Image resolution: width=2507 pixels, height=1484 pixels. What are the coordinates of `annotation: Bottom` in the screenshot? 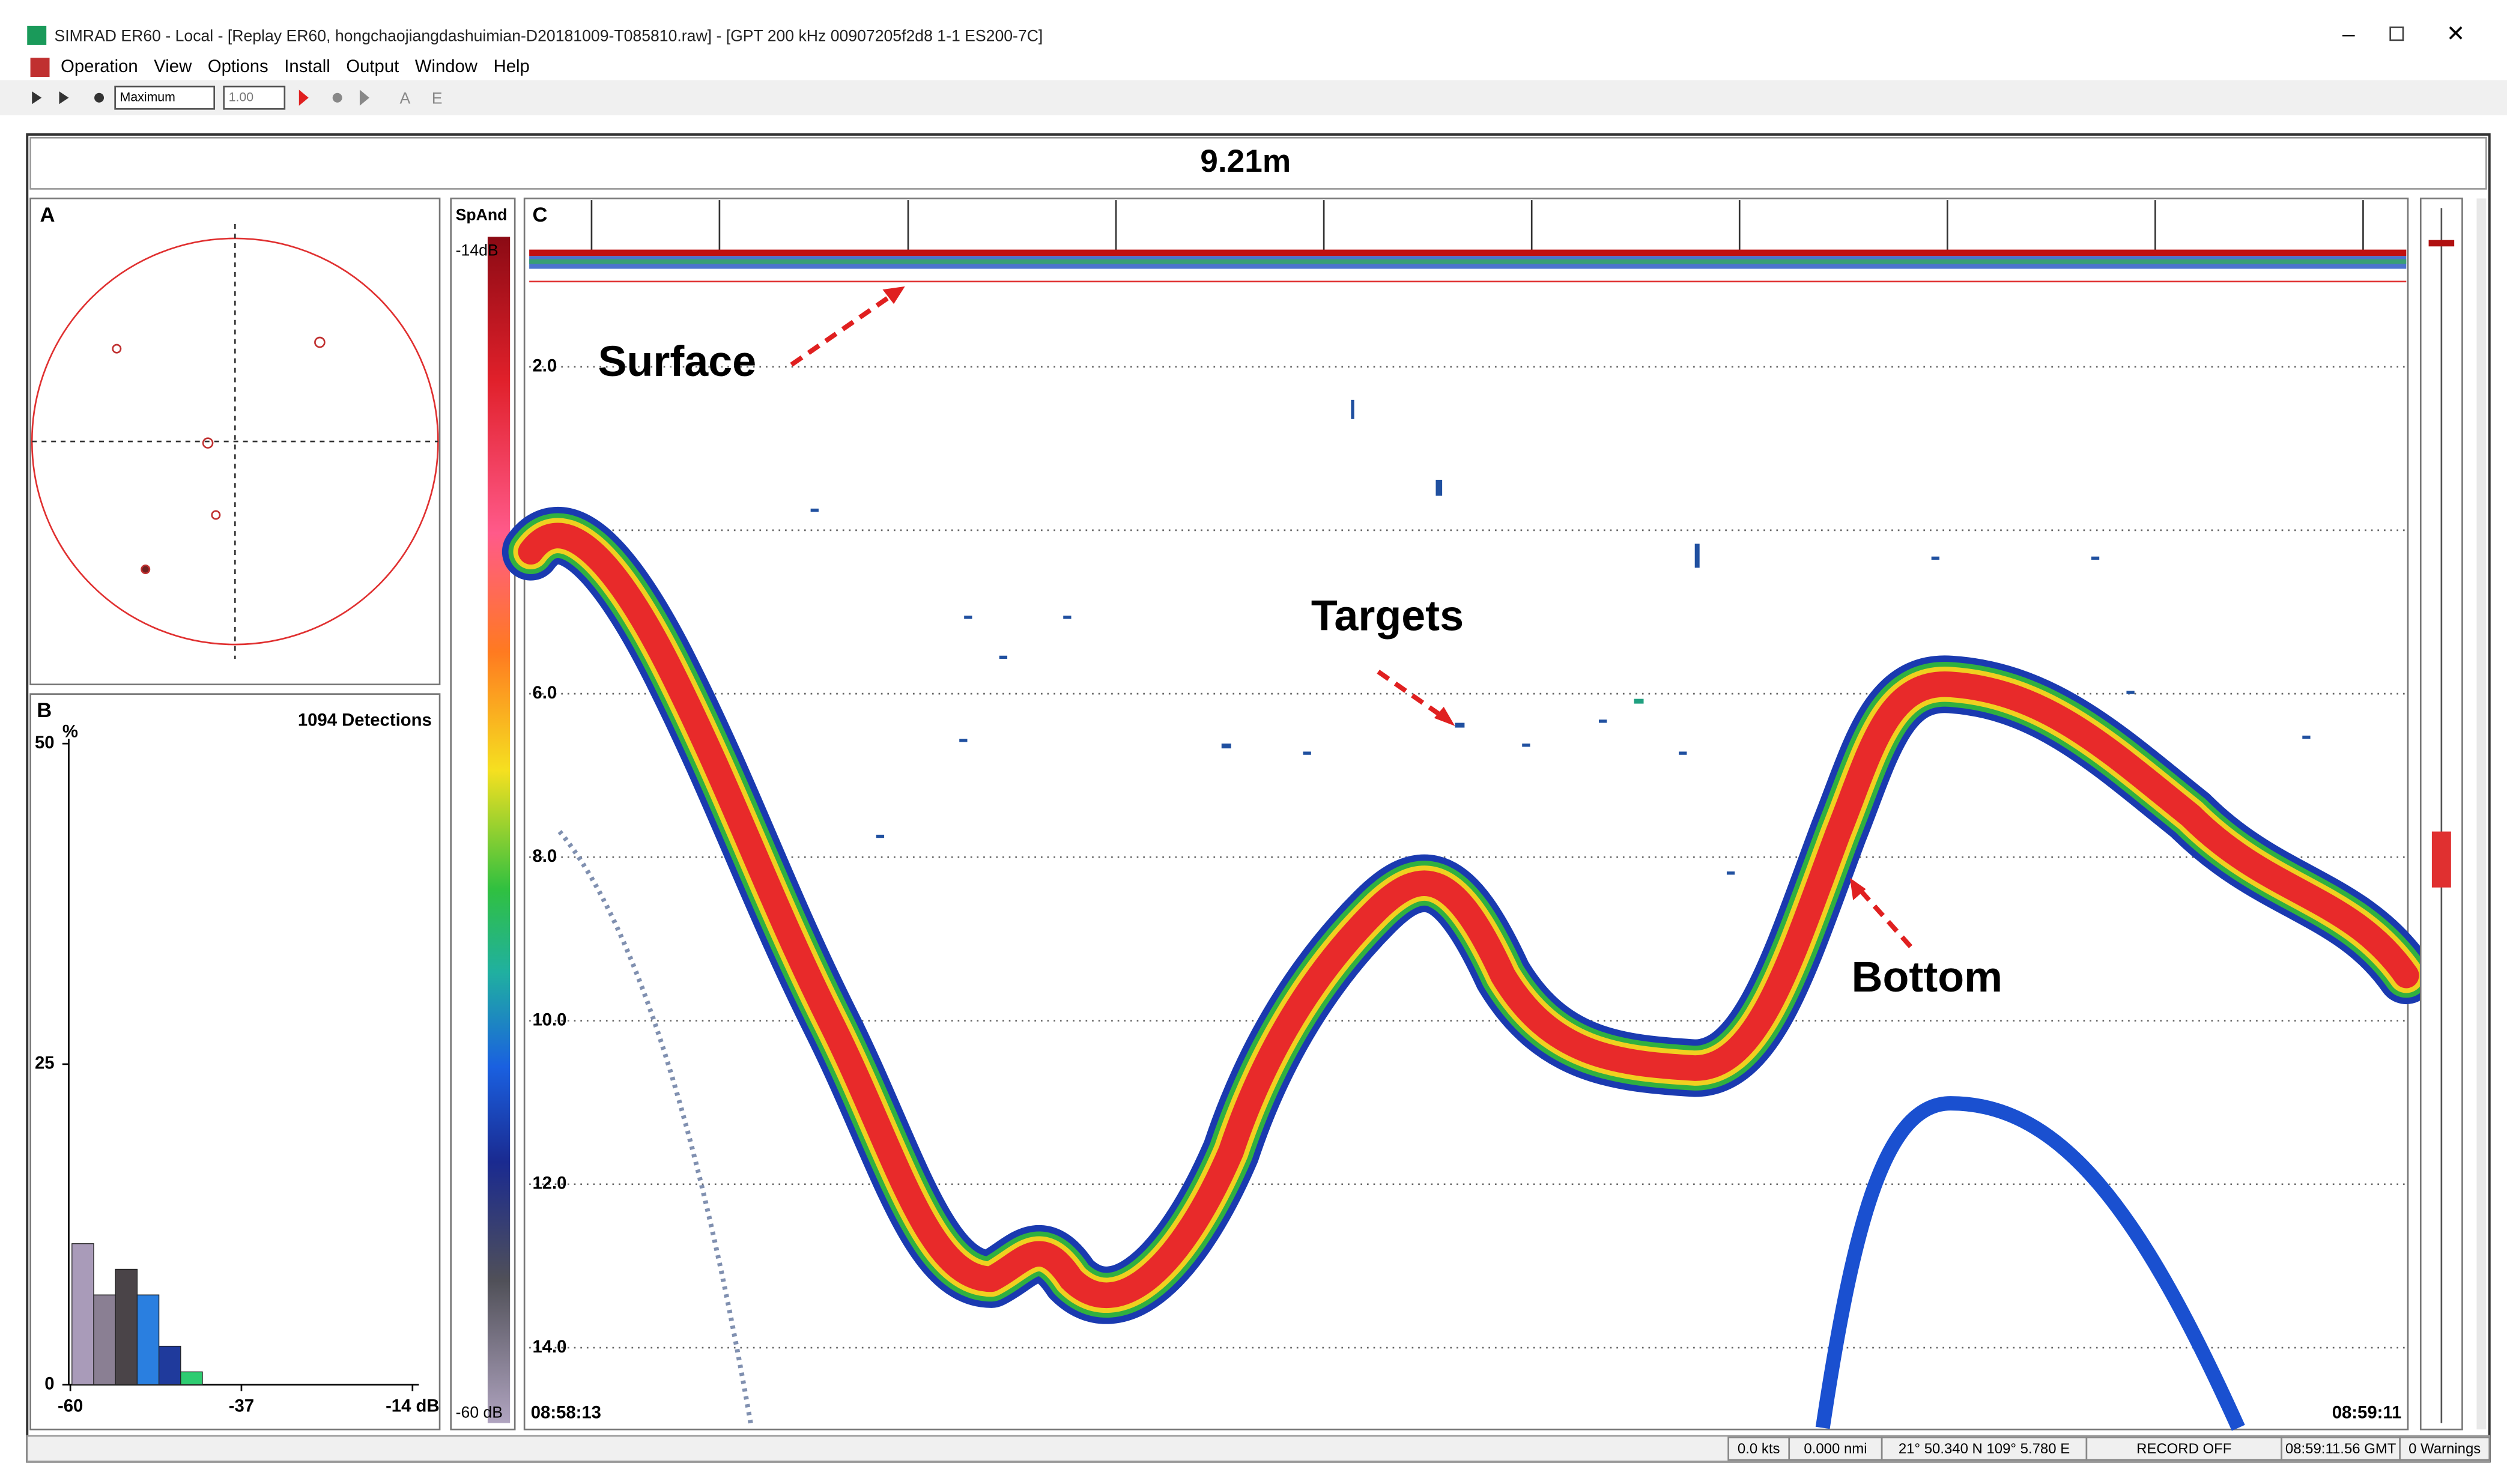 It's located at (1927, 977).